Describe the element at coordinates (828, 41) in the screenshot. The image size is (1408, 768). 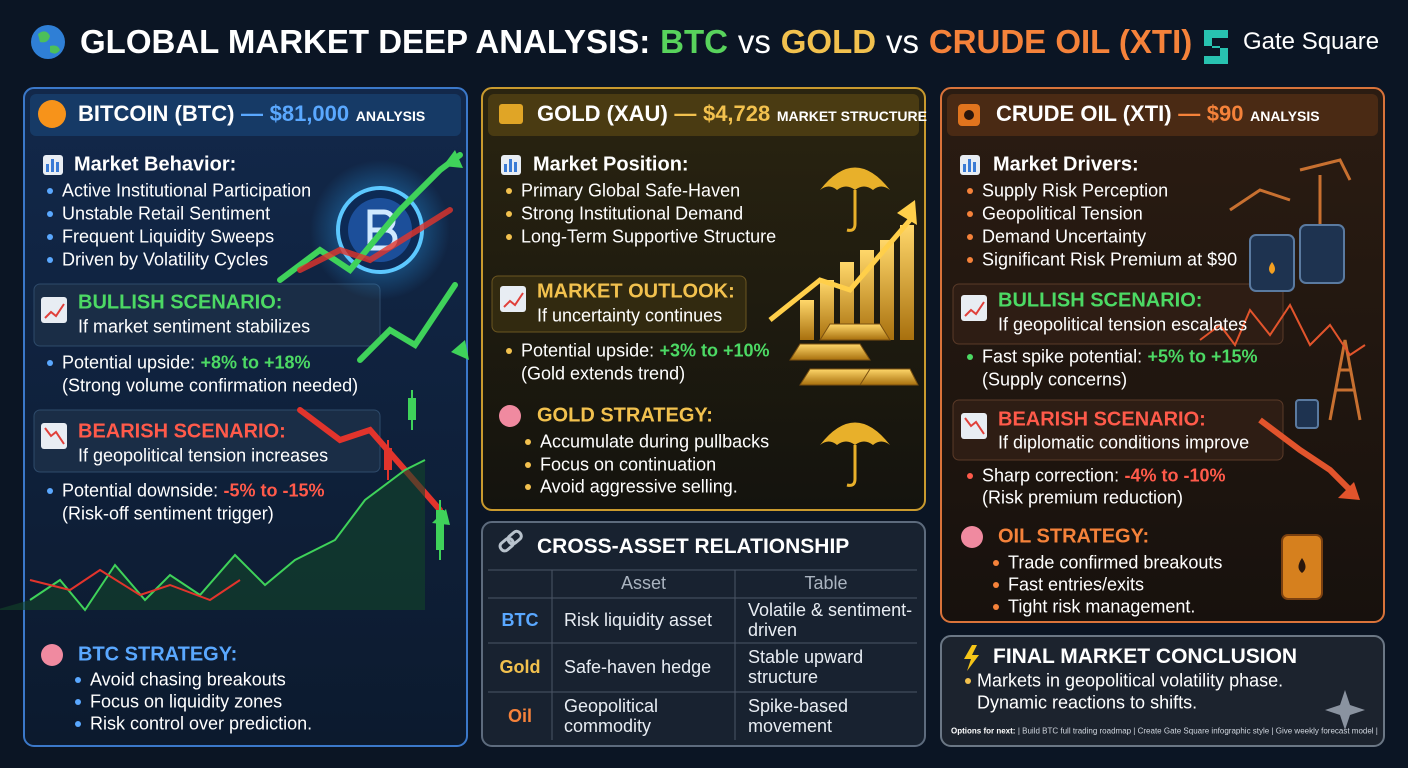
I see `text: GOLD` at that location.